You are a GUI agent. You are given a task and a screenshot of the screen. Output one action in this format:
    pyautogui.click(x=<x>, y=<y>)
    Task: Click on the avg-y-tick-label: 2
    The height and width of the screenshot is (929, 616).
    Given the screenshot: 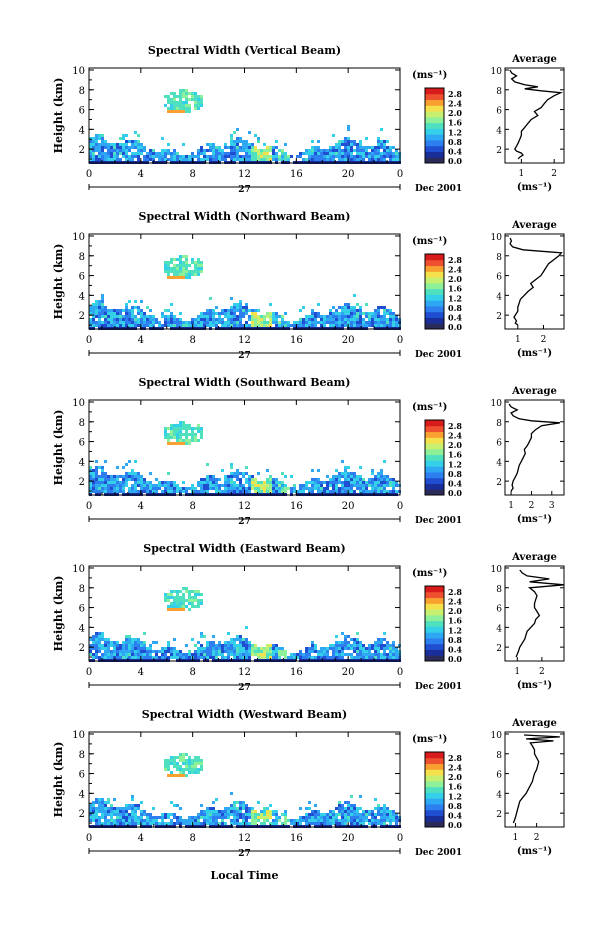 What is the action you would take?
    pyautogui.click(x=499, y=815)
    